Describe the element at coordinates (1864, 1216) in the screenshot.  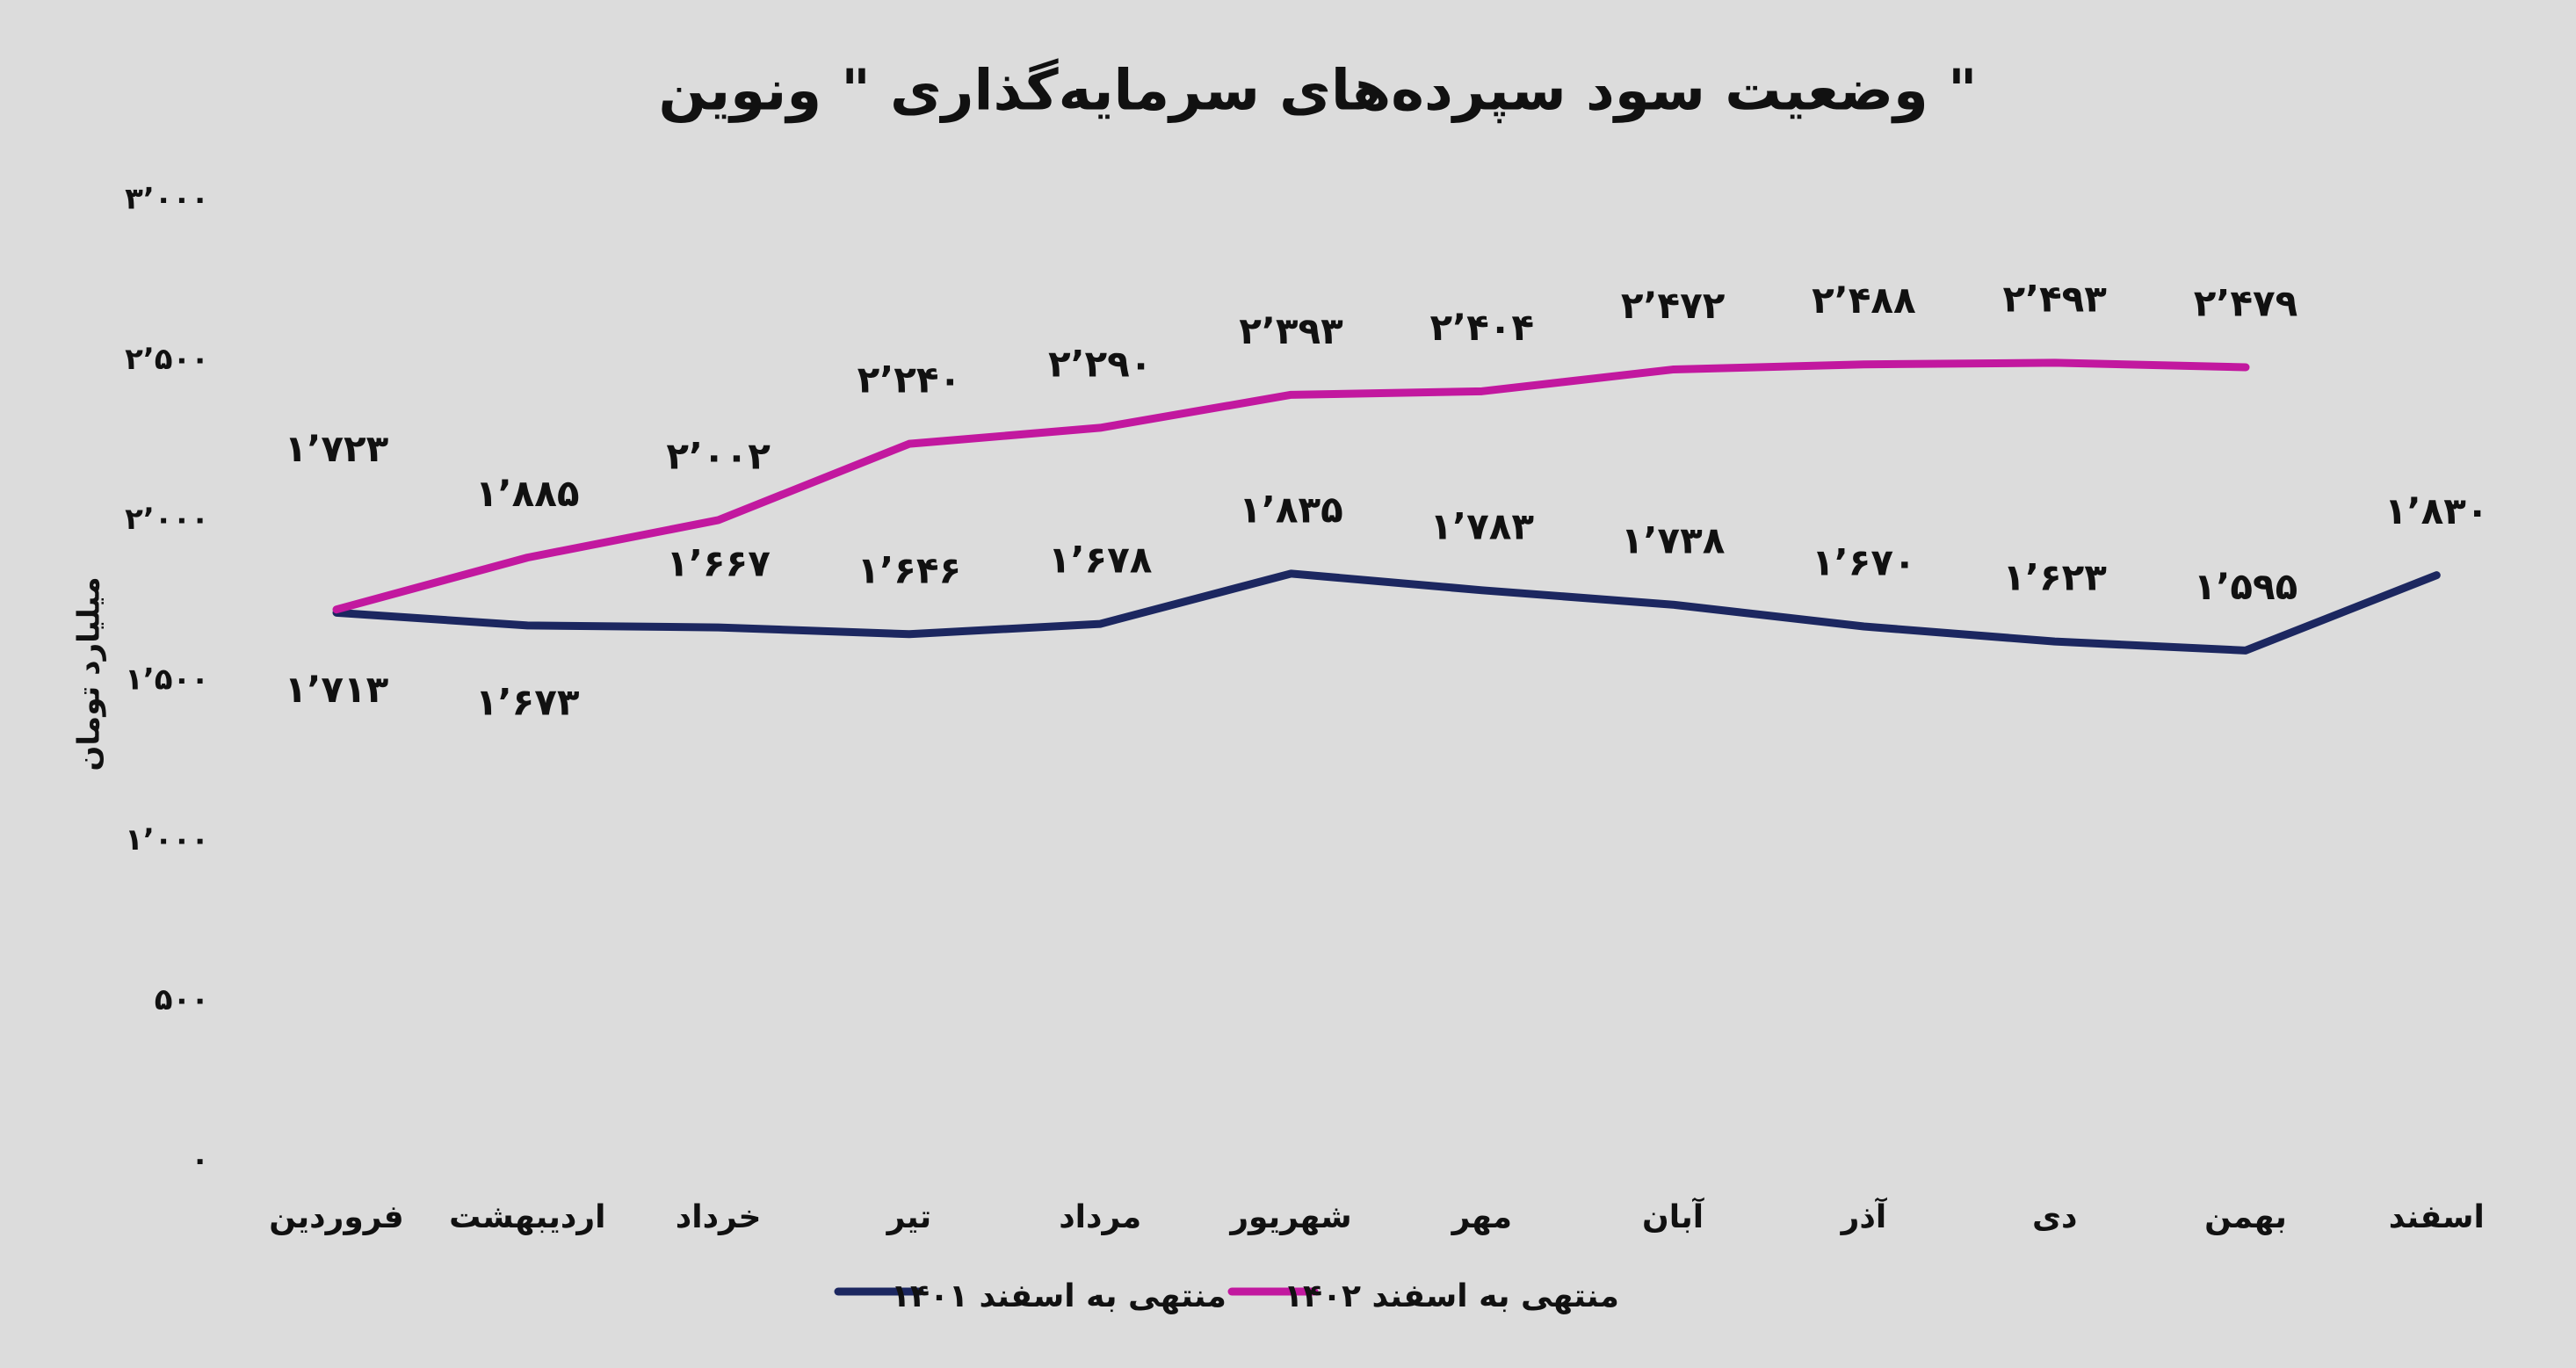
I see `x-tick-label: آذر` at that location.